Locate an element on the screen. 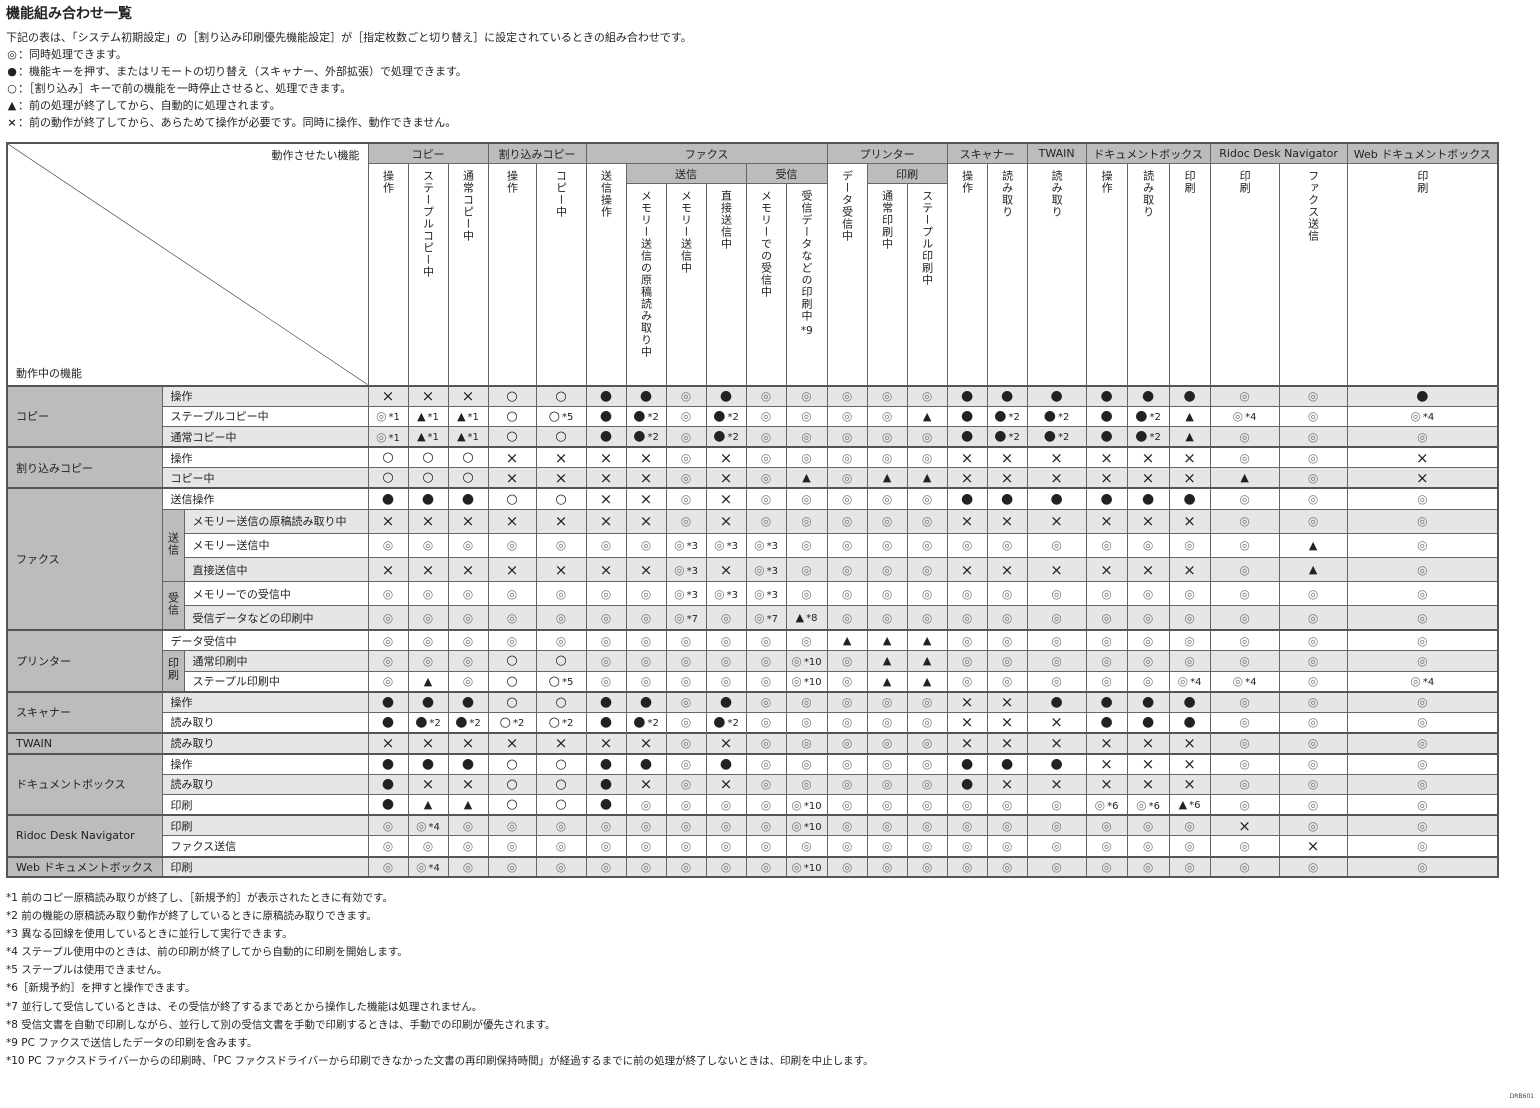 This screenshot has width=1540, height=1108. footnote-ref: *8 is located at coordinates (812, 619).